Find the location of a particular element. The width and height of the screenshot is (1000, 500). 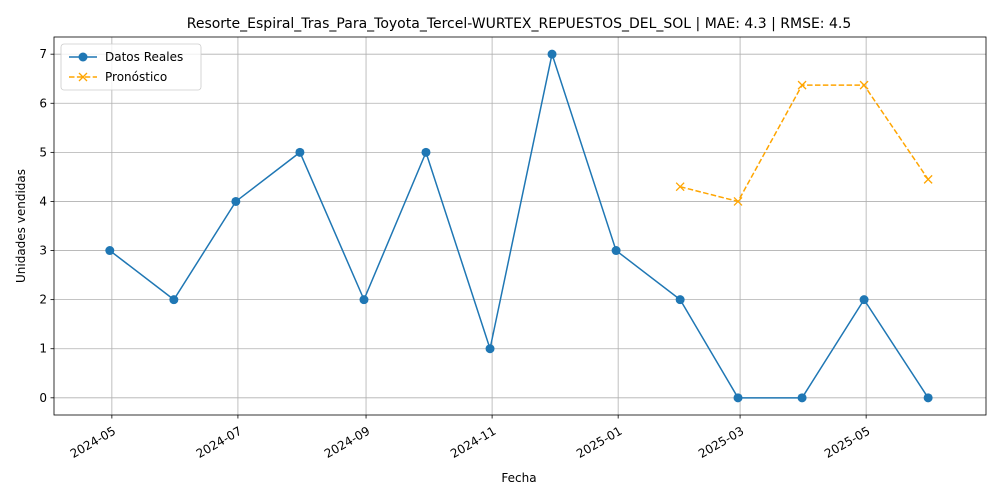

y-axis-title: Unidades vendidas is located at coordinates (21, 226).